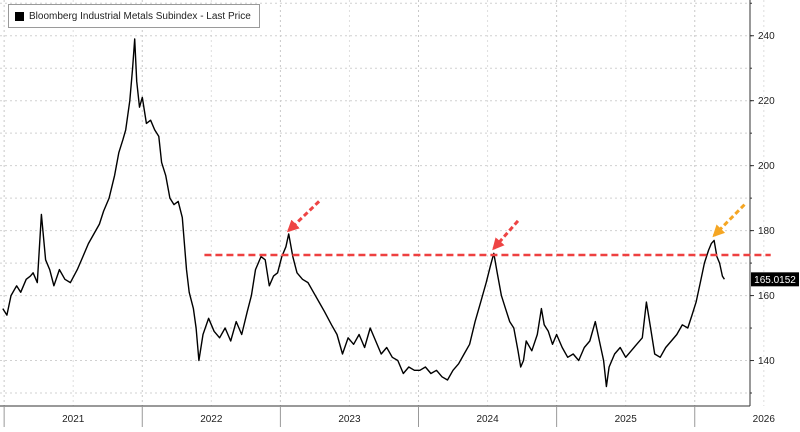 Image resolution: width=800 pixels, height=432 pixels. Describe the element at coordinates (766, 36) in the screenshot. I see `y-tick-label: 240` at that location.